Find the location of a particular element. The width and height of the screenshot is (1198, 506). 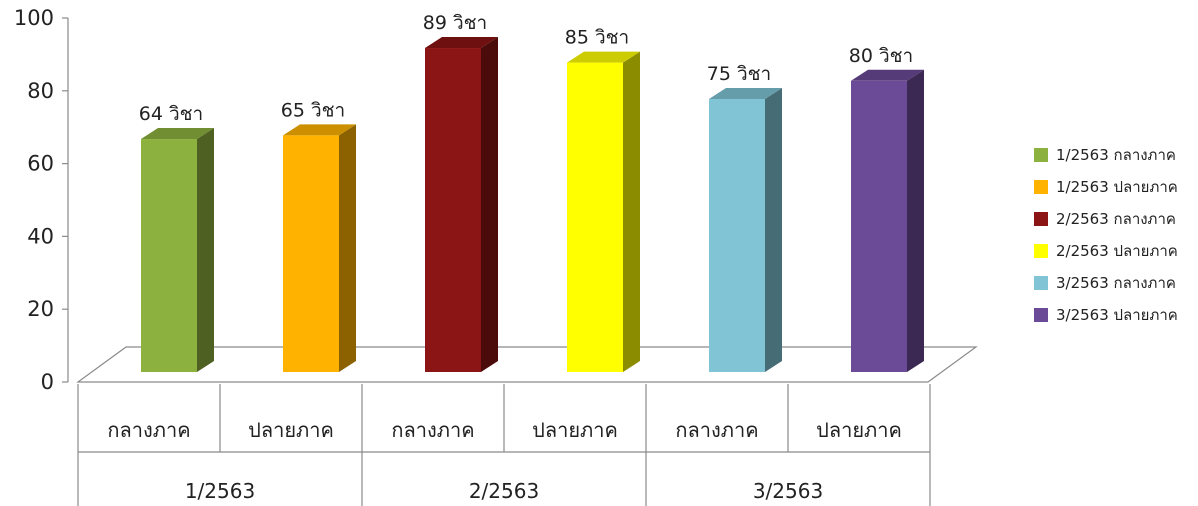

x-group-label: 3/2563 is located at coordinates (788, 491).